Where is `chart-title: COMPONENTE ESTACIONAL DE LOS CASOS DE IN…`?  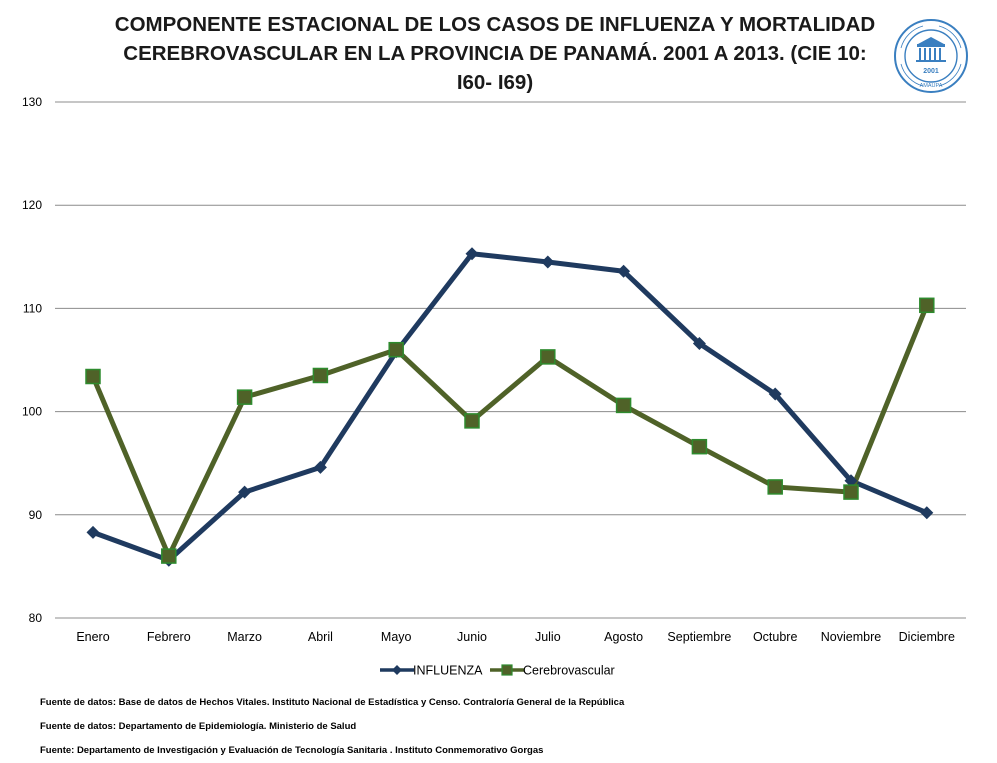 chart-title: COMPONENTE ESTACIONAL DE LOS CASOS DE IN… is located at coordinates (495, 53).